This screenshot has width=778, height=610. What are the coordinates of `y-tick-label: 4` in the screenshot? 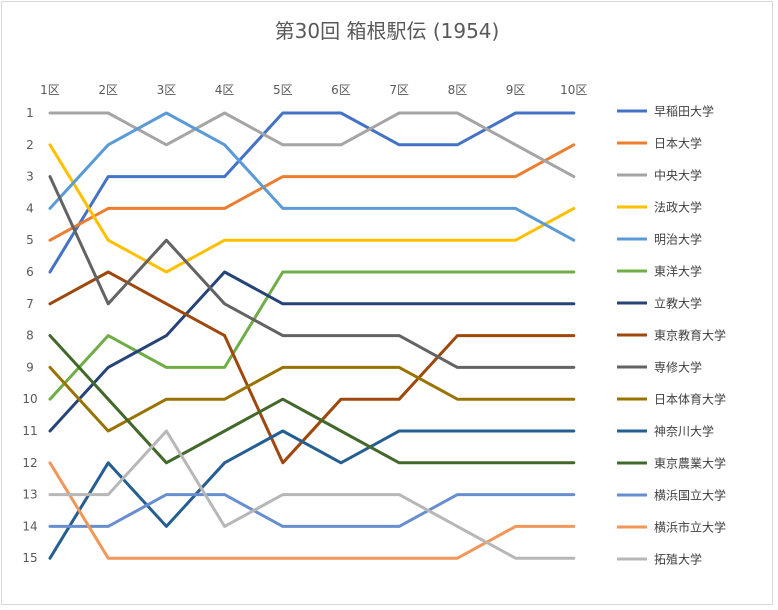 It's located at (30, 208).